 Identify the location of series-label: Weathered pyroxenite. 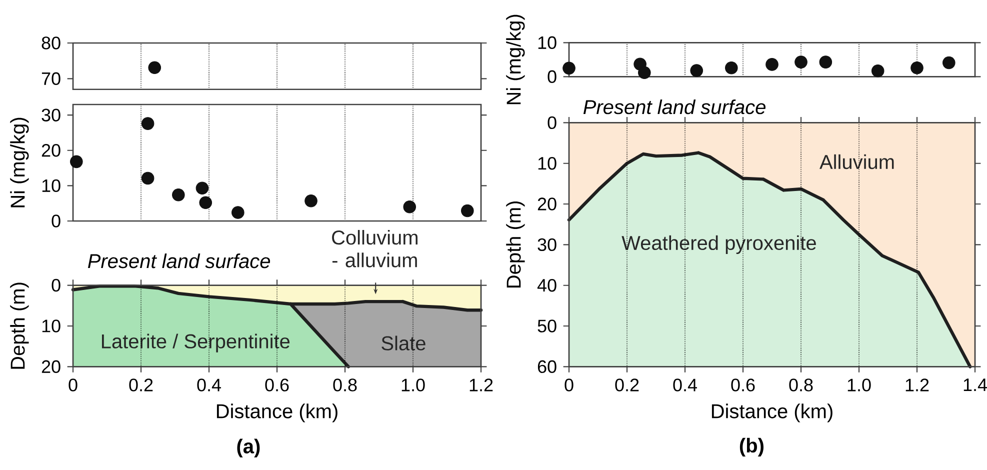
(719, 244).